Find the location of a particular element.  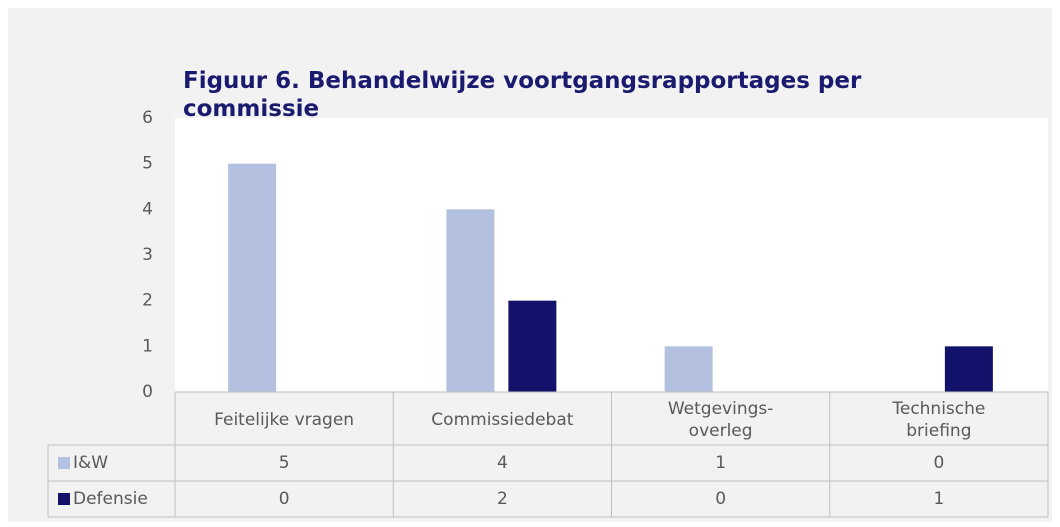

y-tick-label: 1 is located at coordinates (147, 346).